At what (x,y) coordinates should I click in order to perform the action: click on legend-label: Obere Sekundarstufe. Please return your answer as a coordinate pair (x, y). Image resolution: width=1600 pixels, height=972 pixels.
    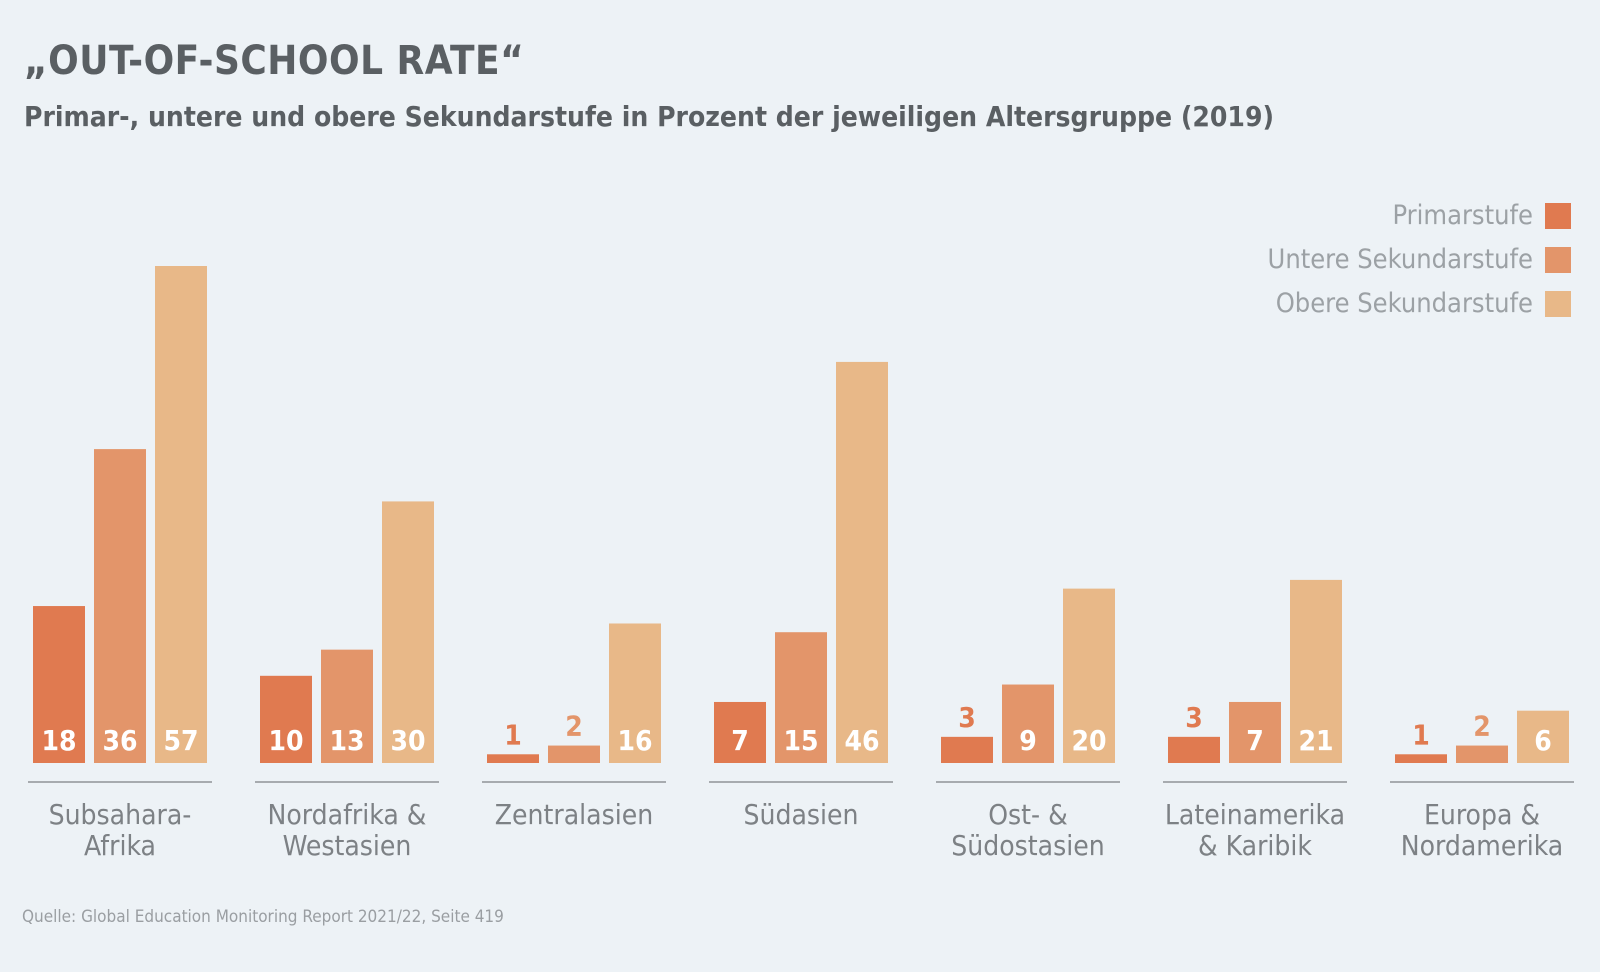
    Looking at the image, I should click on (1404, 303).